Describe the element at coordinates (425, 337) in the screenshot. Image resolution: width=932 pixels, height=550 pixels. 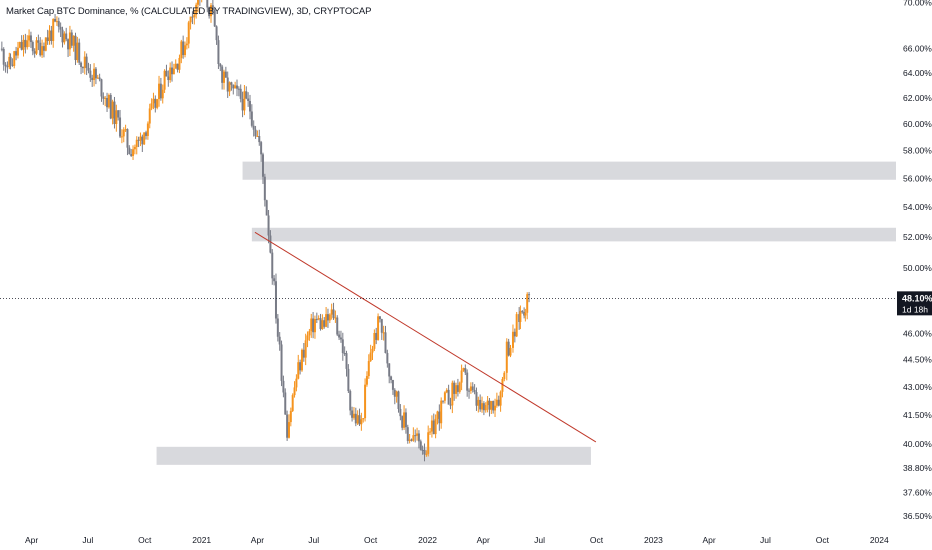
I see `trendline` at that location.